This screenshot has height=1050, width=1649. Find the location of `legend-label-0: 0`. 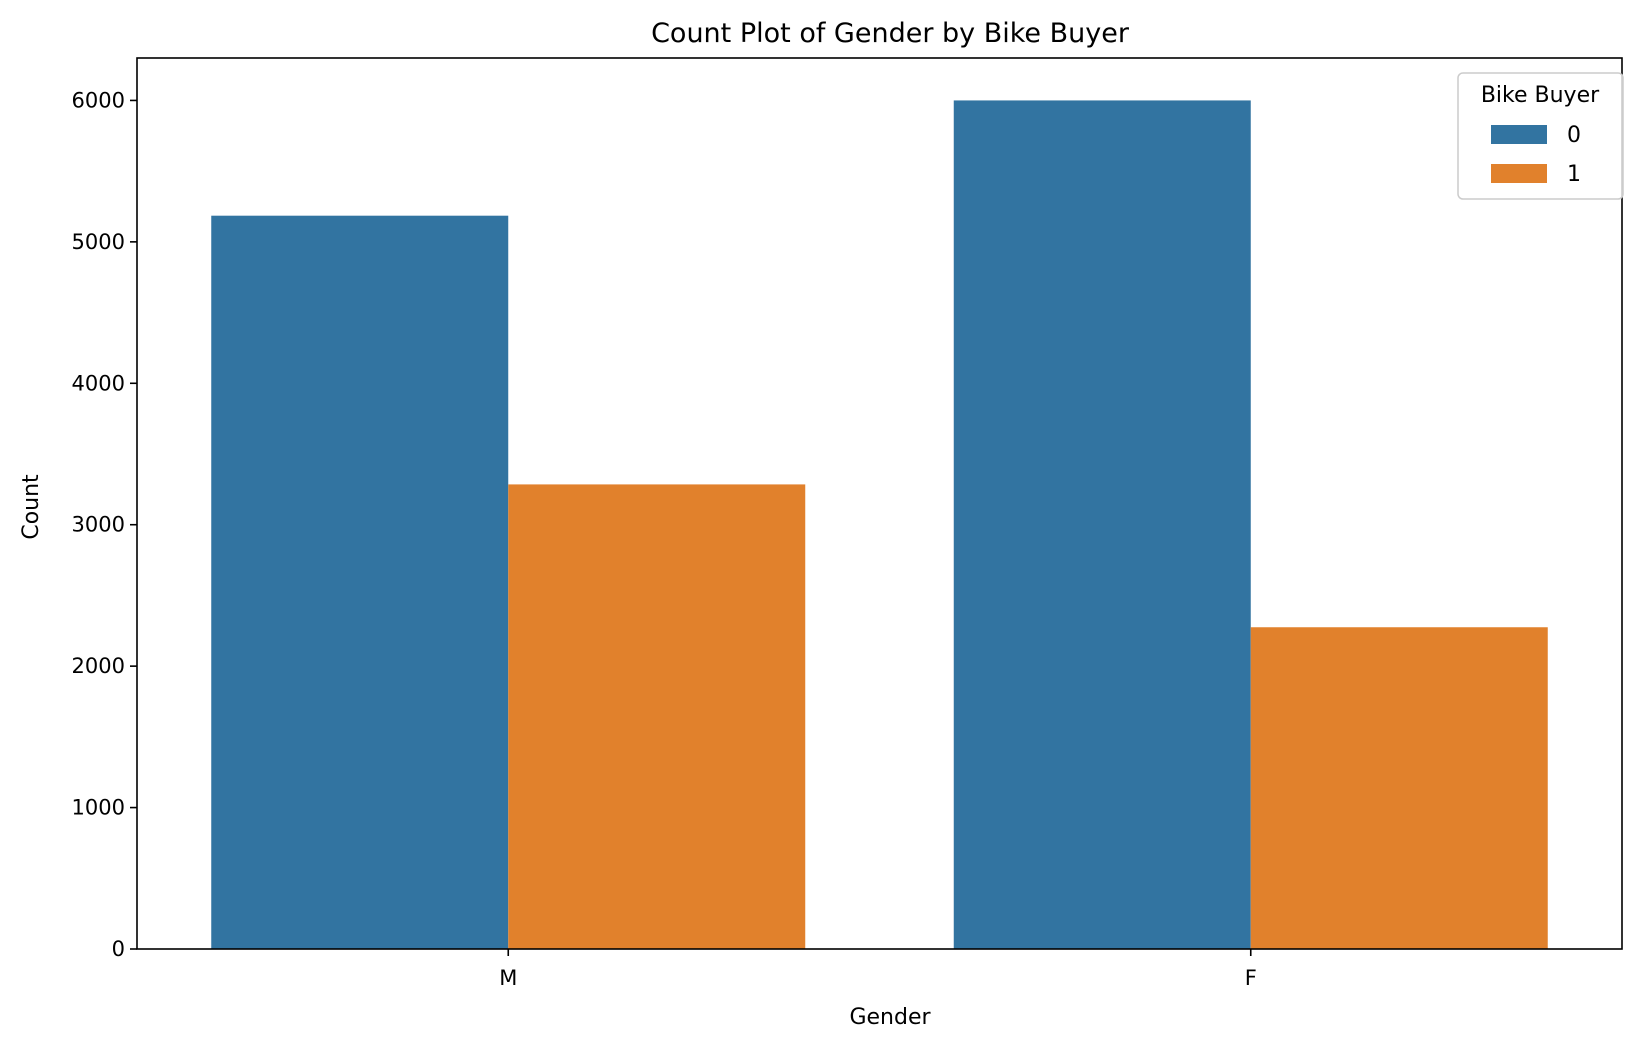

legend-label-0: 0 is located at coordinates (1574, 135).